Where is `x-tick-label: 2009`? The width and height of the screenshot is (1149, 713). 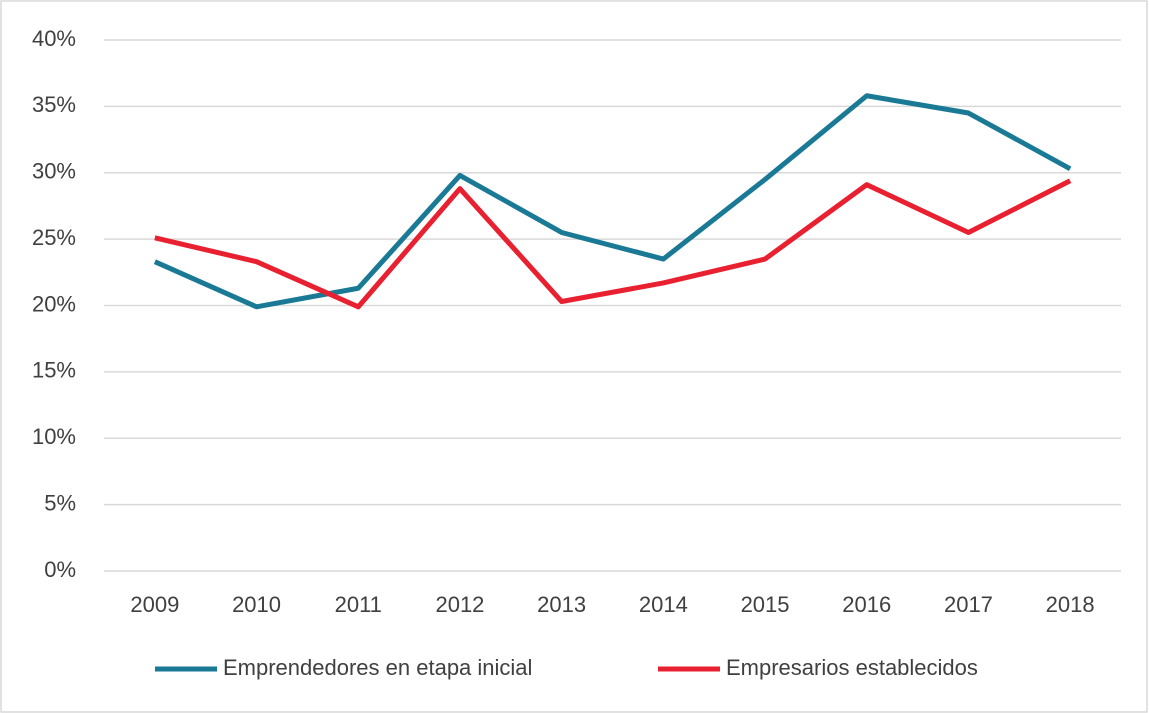
x-tick-label: 2009 is located at coordinates (154, 604).